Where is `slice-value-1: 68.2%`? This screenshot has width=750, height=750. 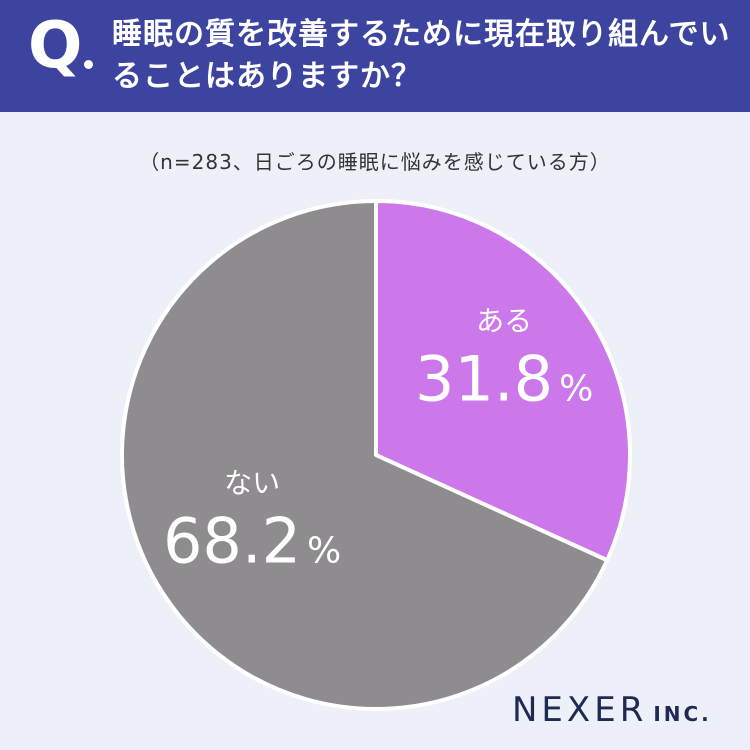
slice-value-1: 68.2% is located at coordinates (252, 541).